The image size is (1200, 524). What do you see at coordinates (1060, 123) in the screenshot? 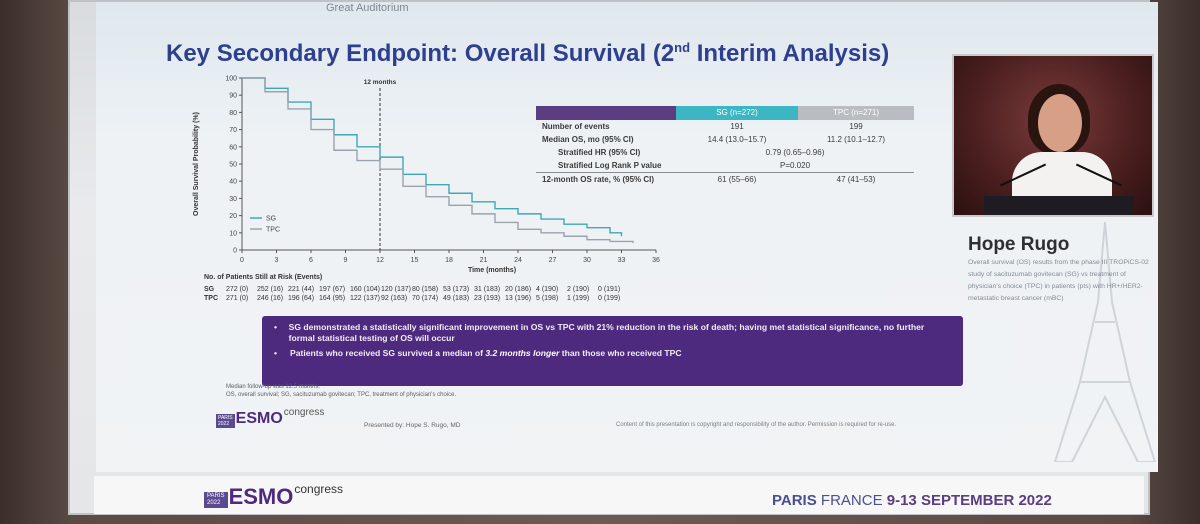
I see `speaker-face` at bounding box center [1060, 123].